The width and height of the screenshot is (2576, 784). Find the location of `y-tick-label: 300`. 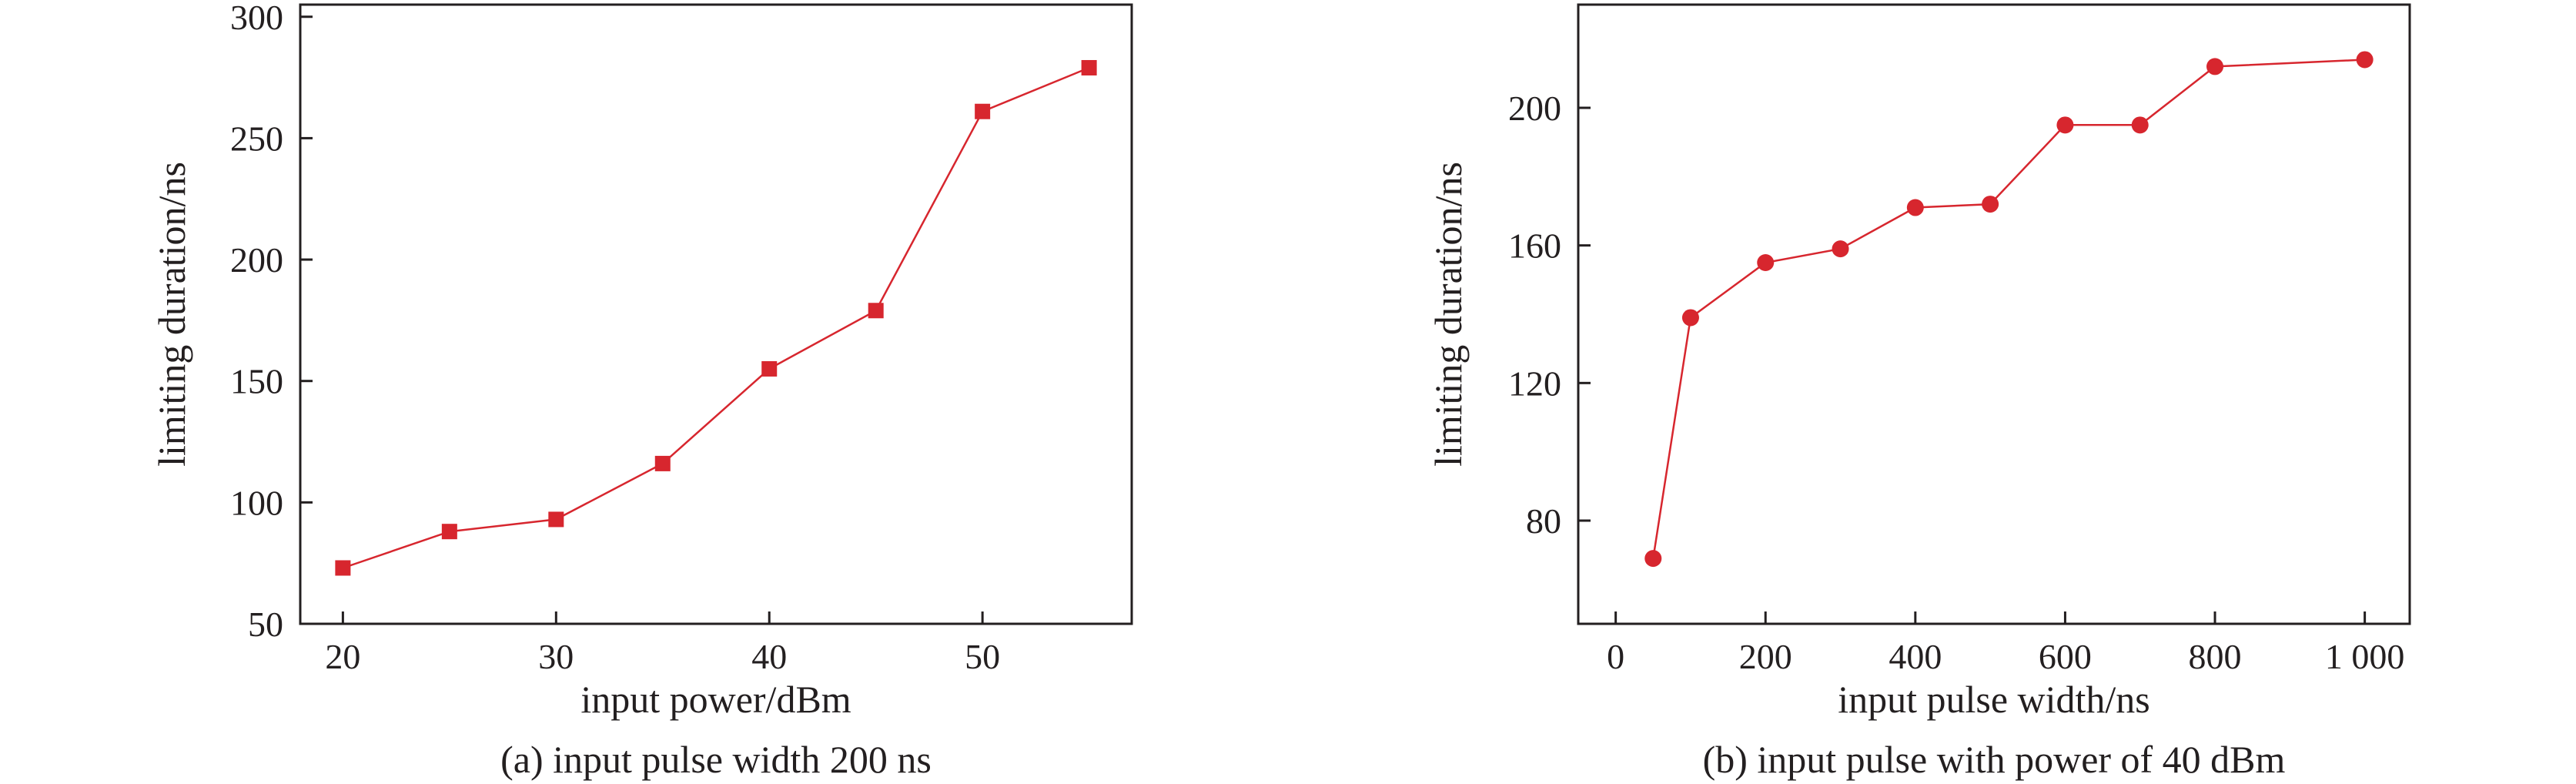

y-tick-label: 300 is located at coordinates (256, 19).